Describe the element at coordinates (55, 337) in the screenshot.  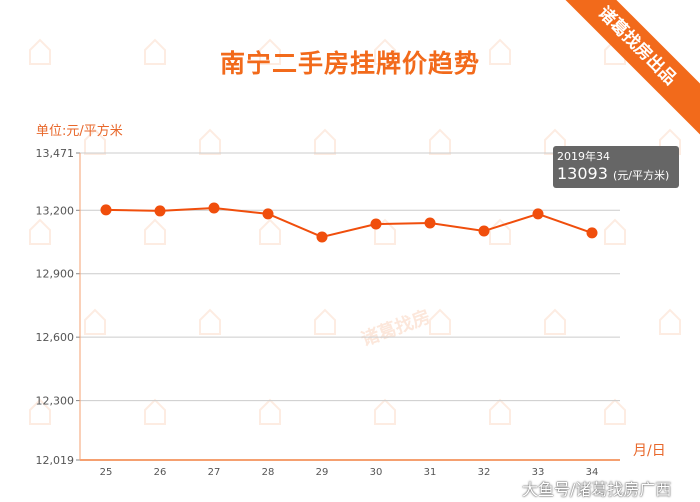
I see `y-tick-label: 12,600` at that location.